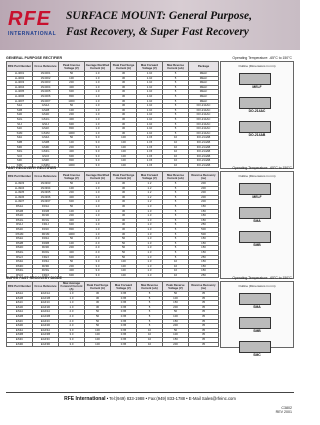 This screenshot has height=425, width=320. Describe the element at coordinates (203, 344) in the screenshot. I see `cell: 35` at that location.